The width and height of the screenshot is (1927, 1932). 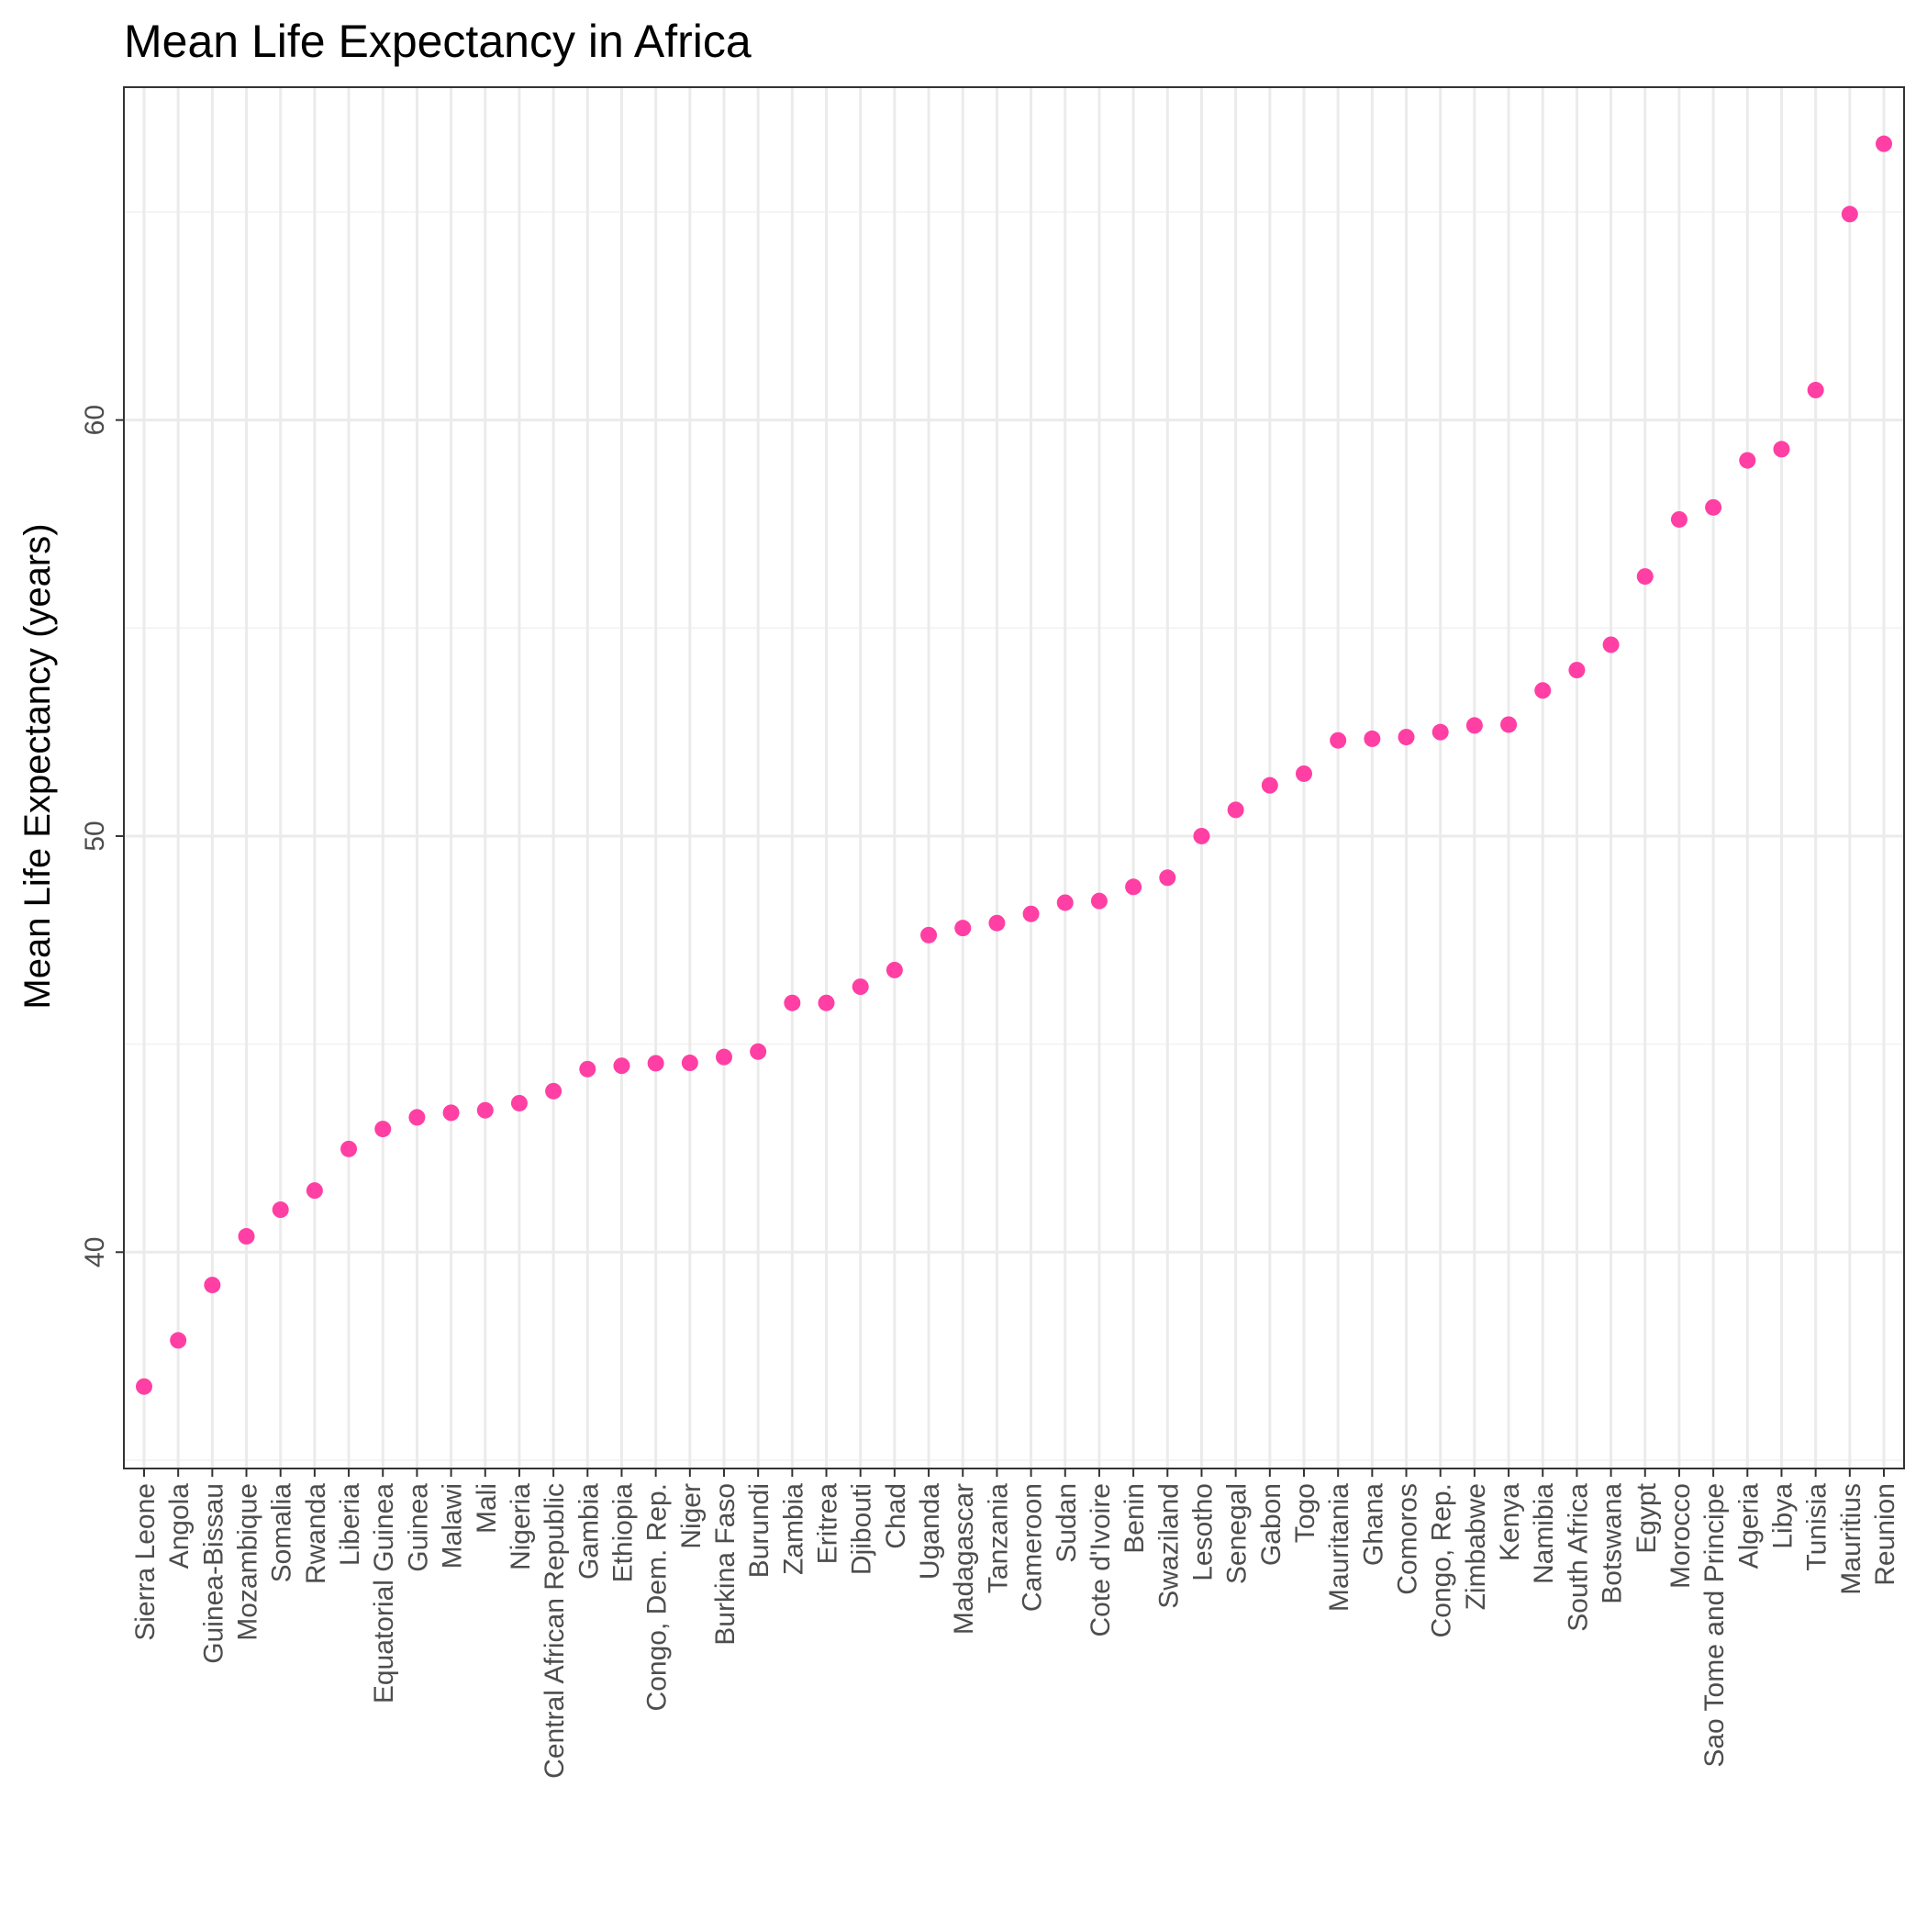 I want to click on x-tick-label: Senegal, so click(x=1237, y=1533).